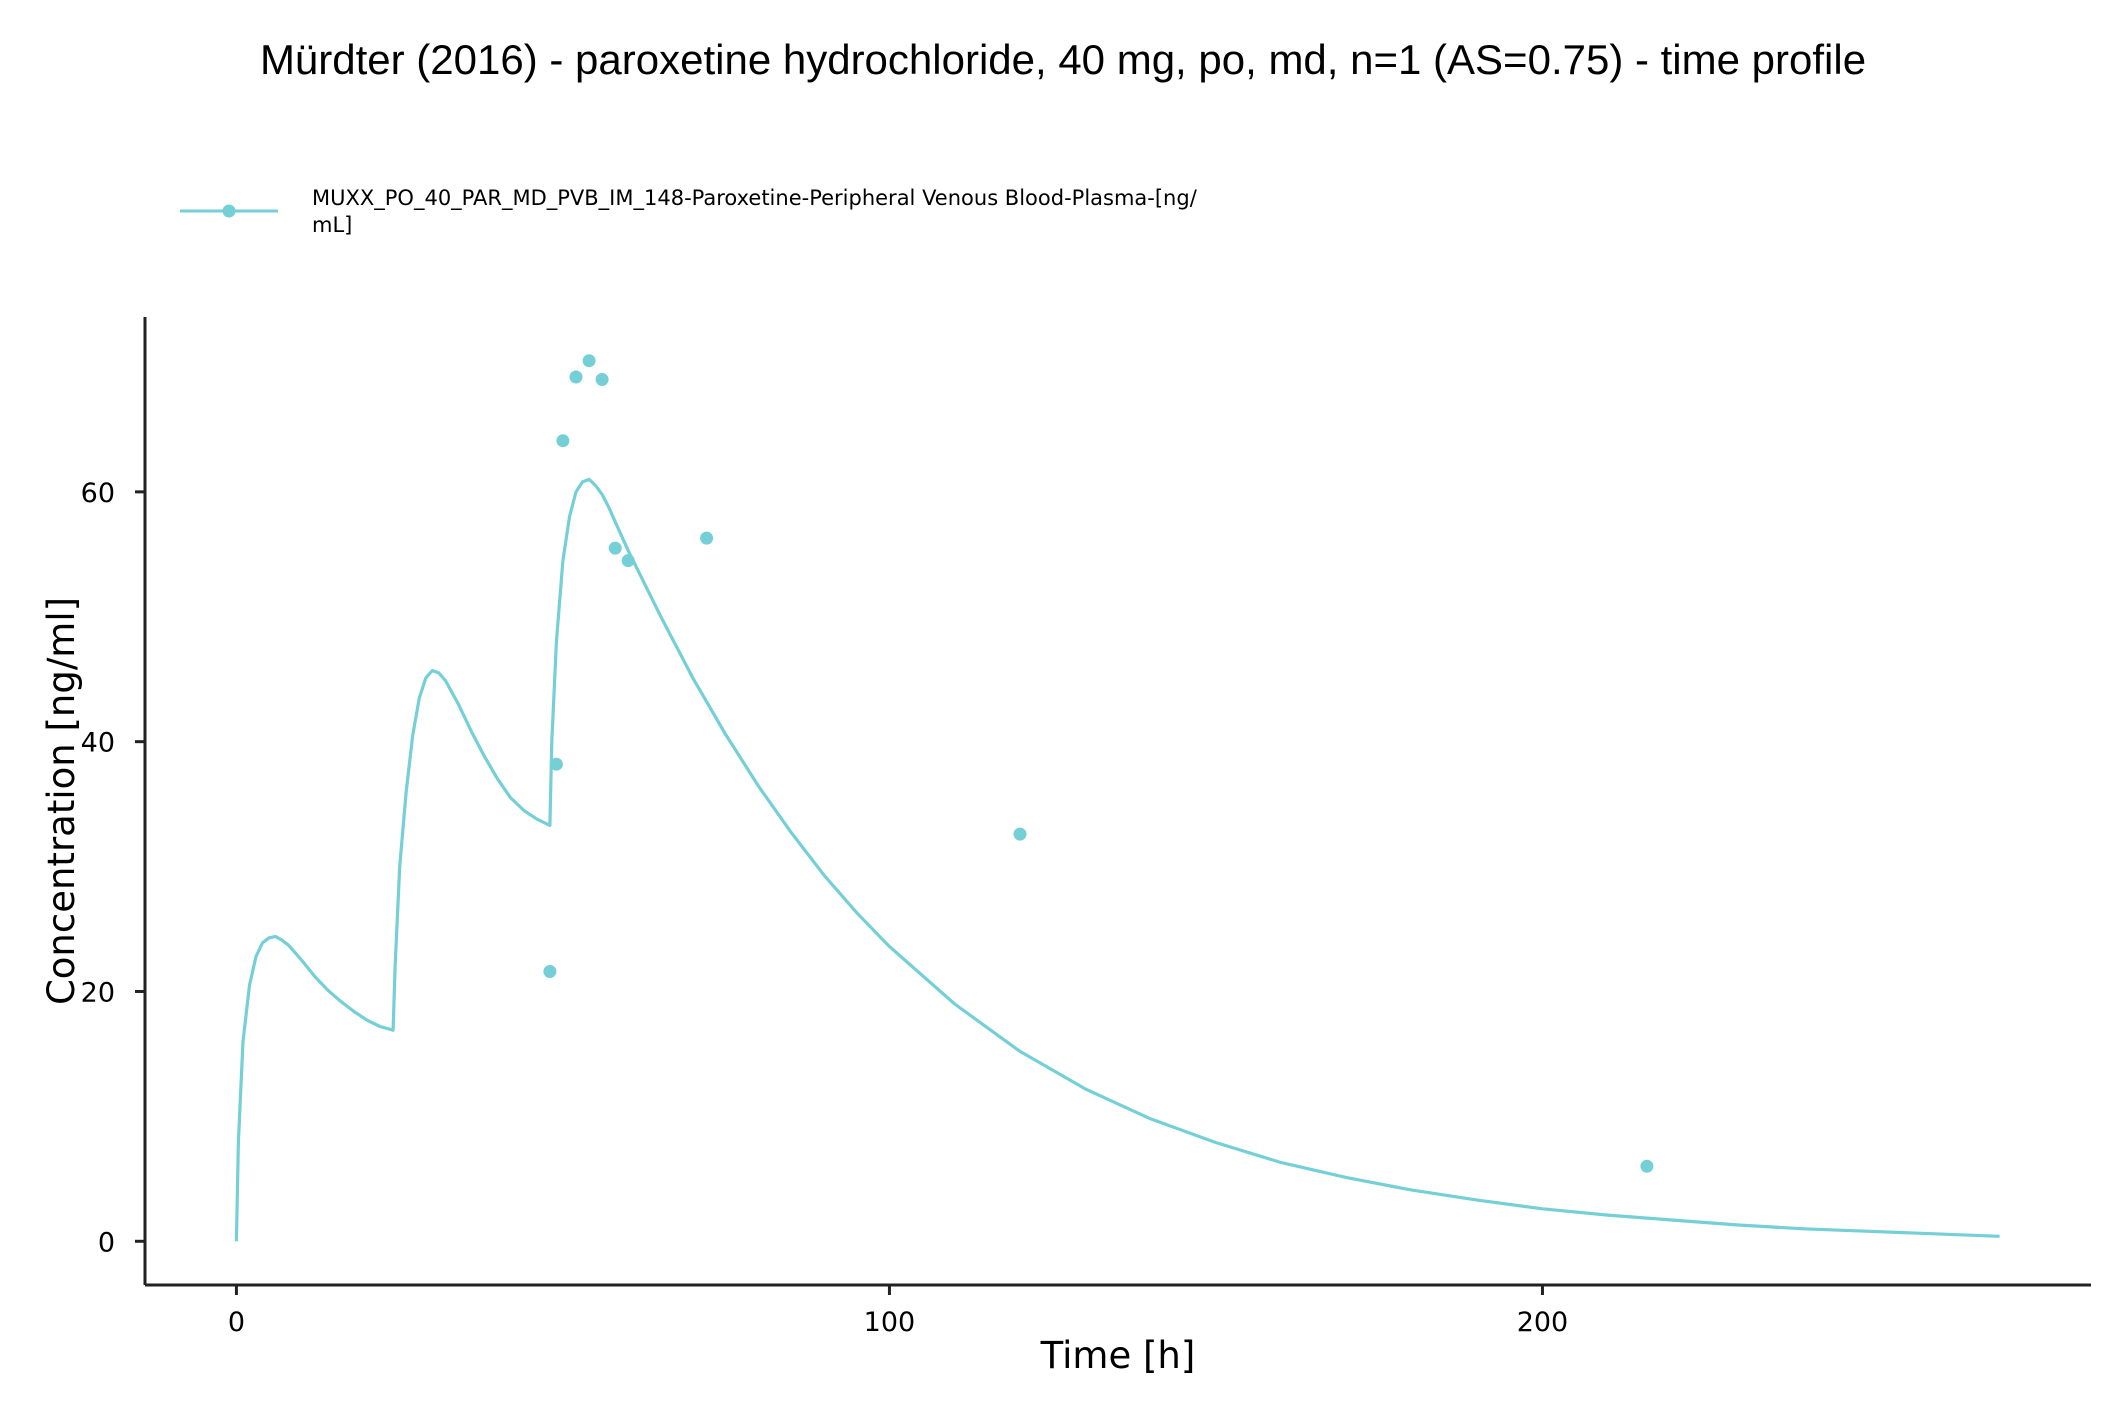 Image resolution: width=2125 pixels, height=1417 pixels. I want to click on x-tick-label: 100, so click(890, 1322).